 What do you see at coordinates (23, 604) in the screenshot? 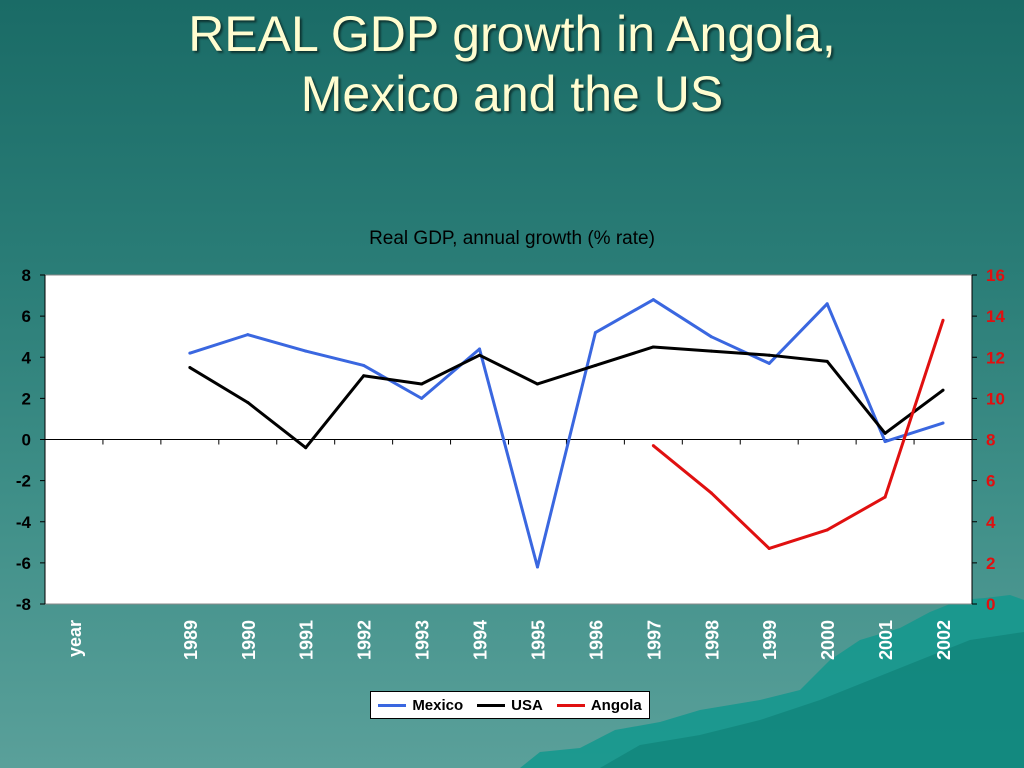
I see `left-axis-tick-label: -8` at bounding box center [23, 604].